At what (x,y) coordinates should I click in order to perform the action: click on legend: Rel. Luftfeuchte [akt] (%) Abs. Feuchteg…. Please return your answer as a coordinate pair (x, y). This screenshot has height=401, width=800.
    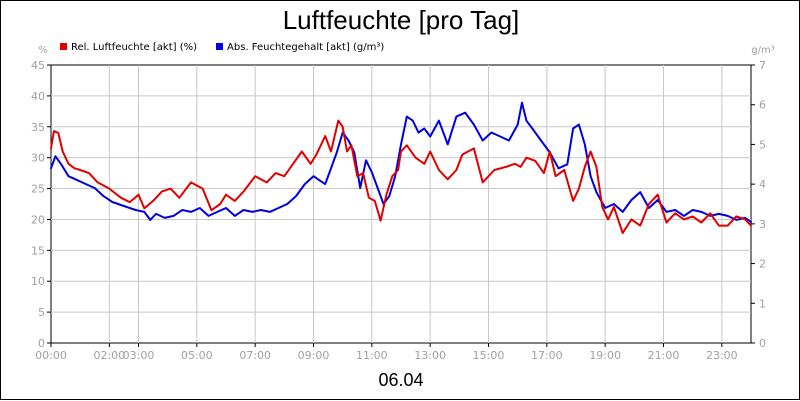
    Looking at the image, I should click on (222, 47).